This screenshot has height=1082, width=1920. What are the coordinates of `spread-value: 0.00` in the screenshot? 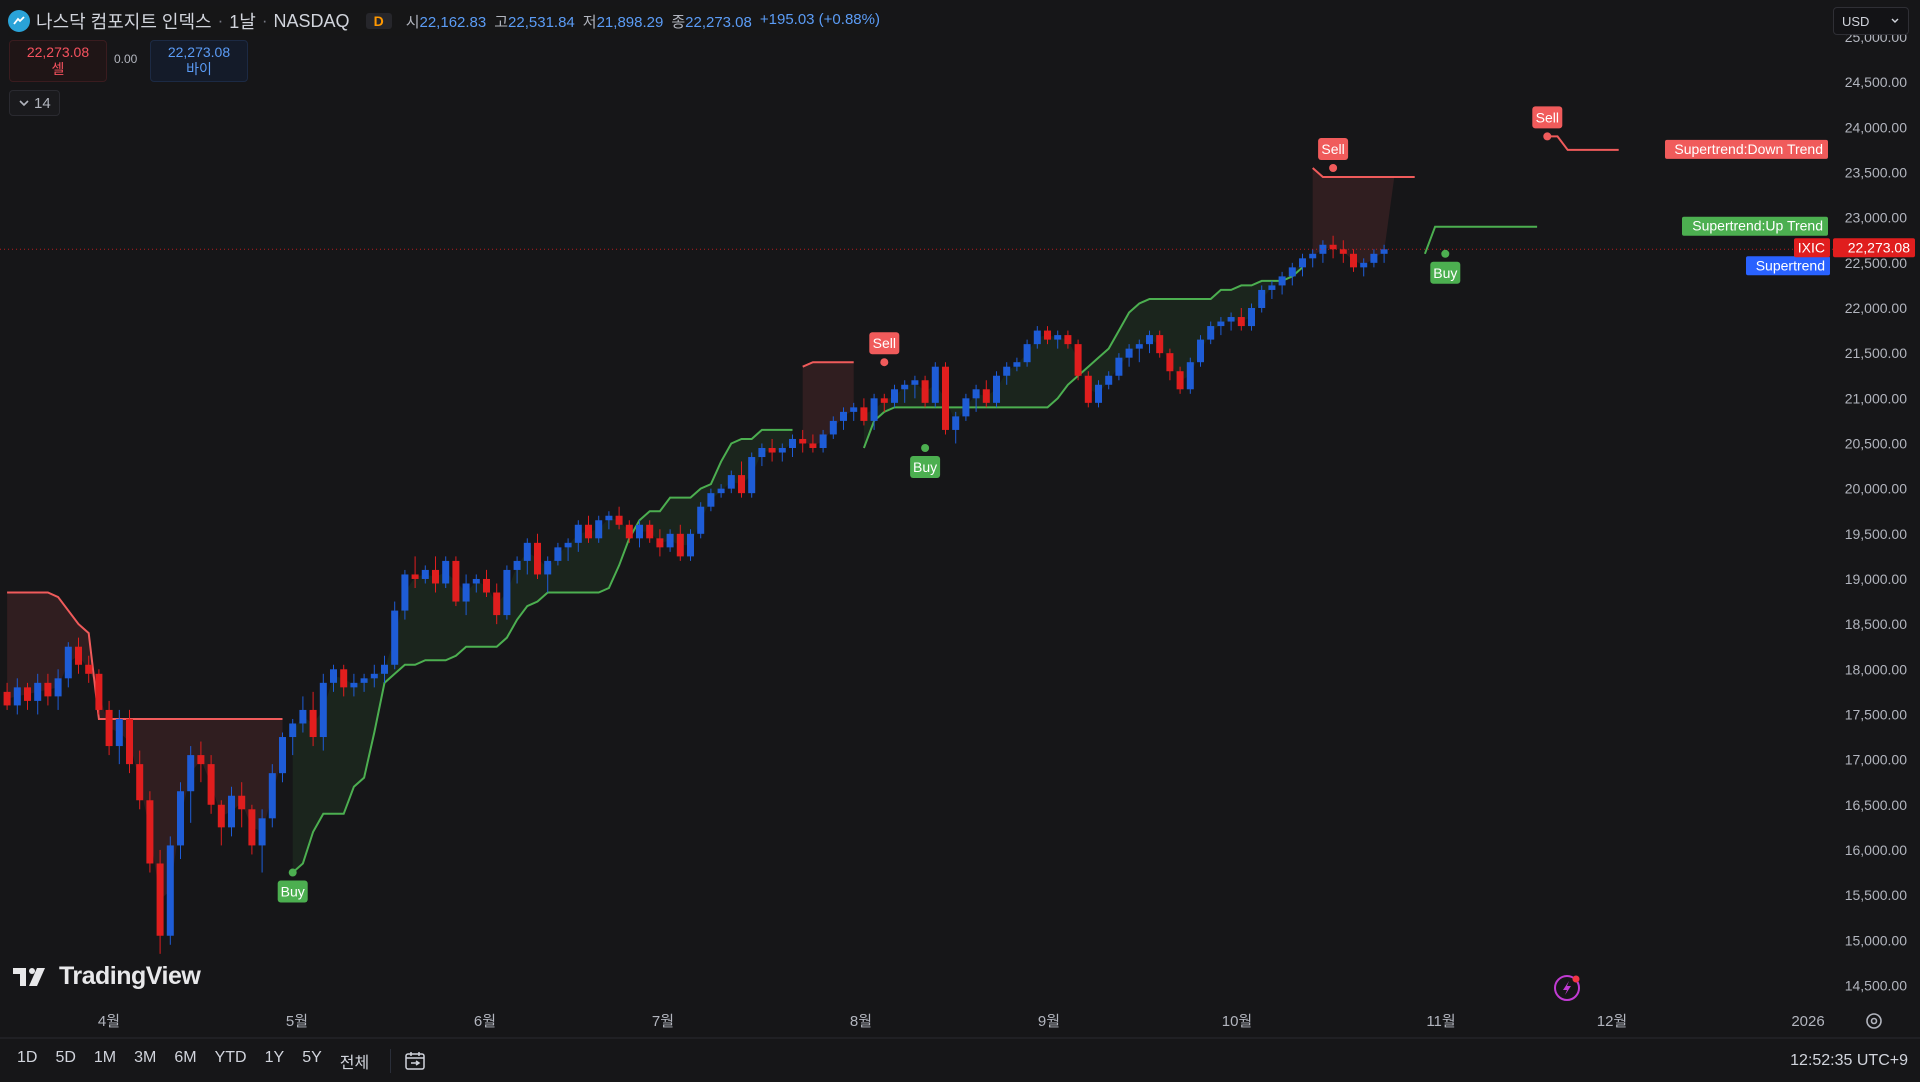 It's located at (126, 59).